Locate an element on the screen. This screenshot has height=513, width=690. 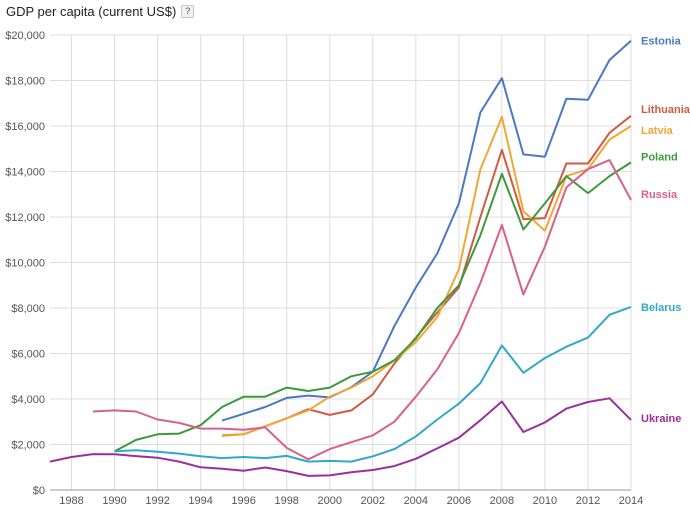
x-tick-label: 2004 is located at coordinates (416, 501).